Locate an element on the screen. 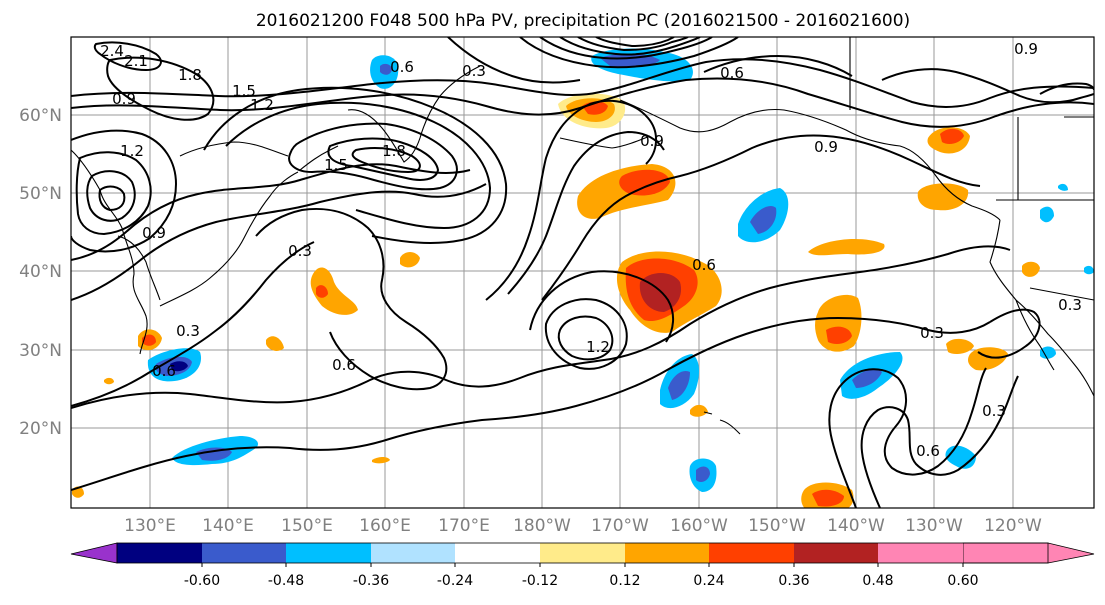  lat-label-20n: 20°N is located at coordinates (40, 429).